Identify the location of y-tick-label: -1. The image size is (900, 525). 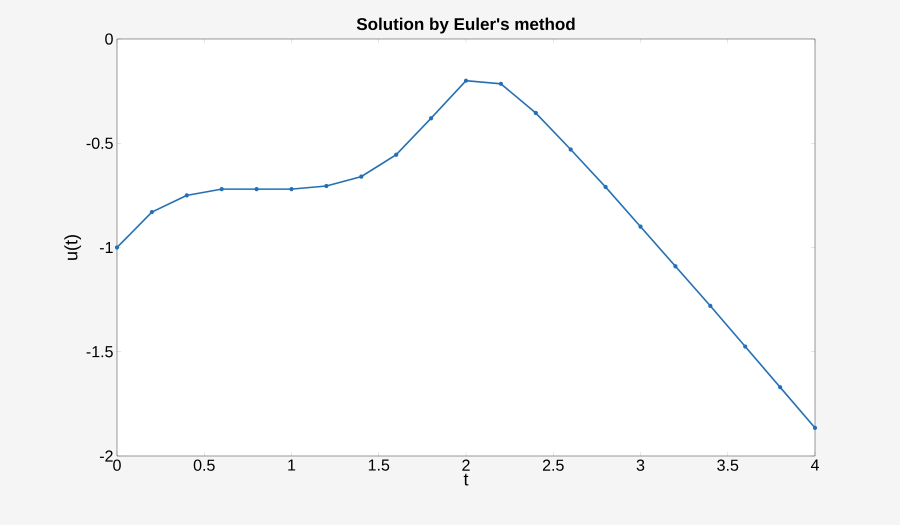
(106, 248).